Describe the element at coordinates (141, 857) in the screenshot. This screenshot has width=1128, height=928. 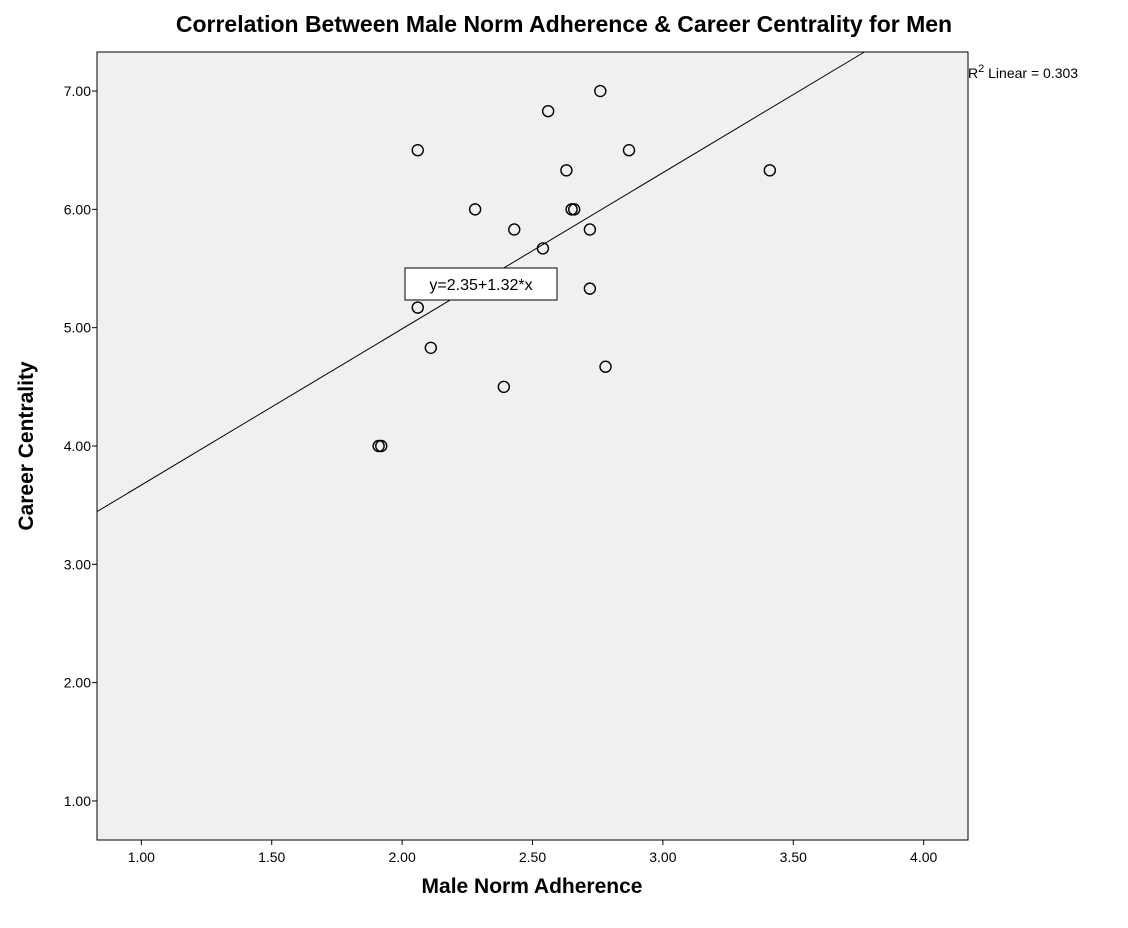
I see `x-tick-label: 1.00` at that location.